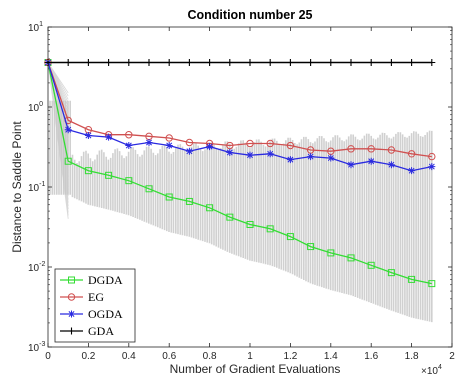 The width and height of the screenshot is (455, 377). What do you see at coordinates (452, 356) in the screenshot?
I see `x-tick-label: 2` at bounding box center [452, 356].